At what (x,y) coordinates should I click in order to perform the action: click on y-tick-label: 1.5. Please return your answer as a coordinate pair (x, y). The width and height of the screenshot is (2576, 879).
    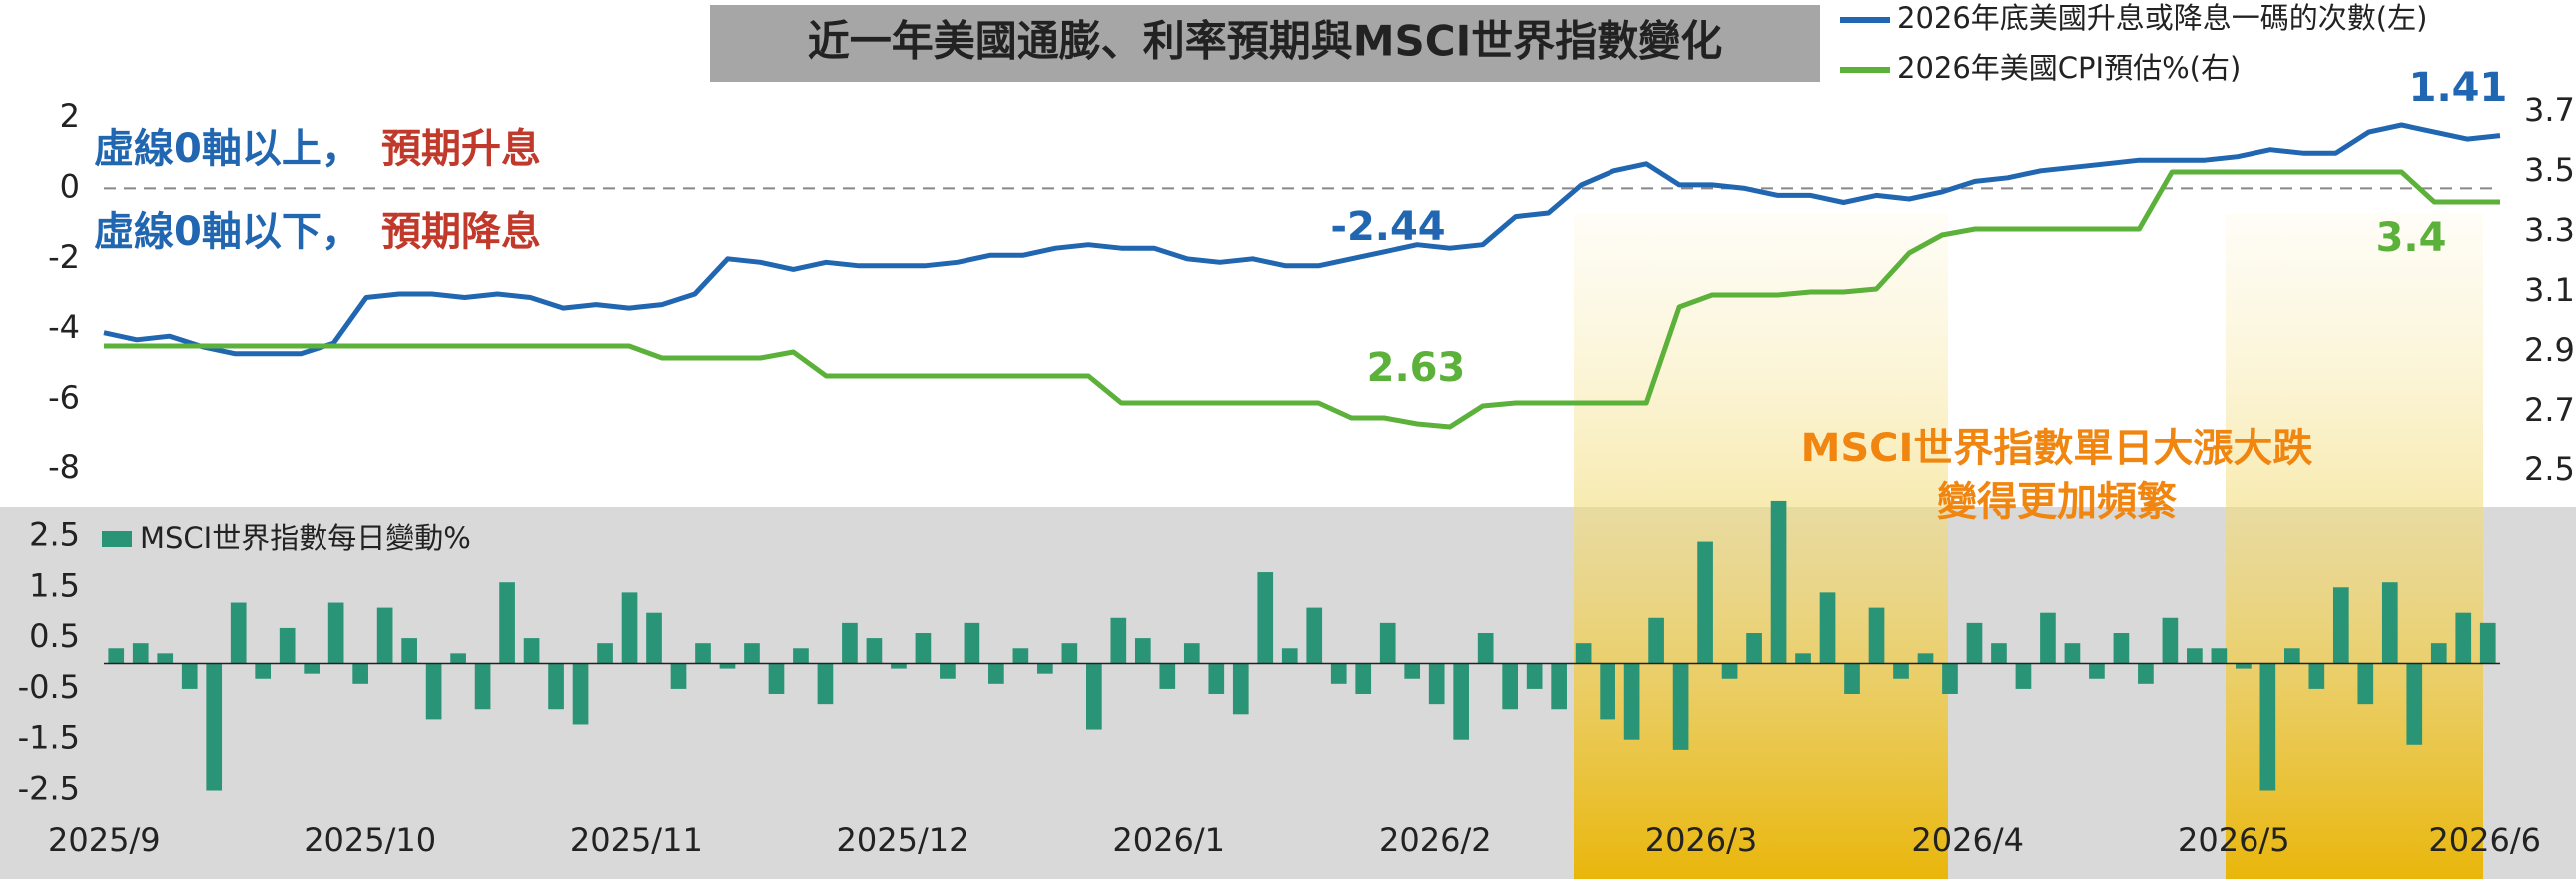
    Looking at the image, I should click on (54, 585).